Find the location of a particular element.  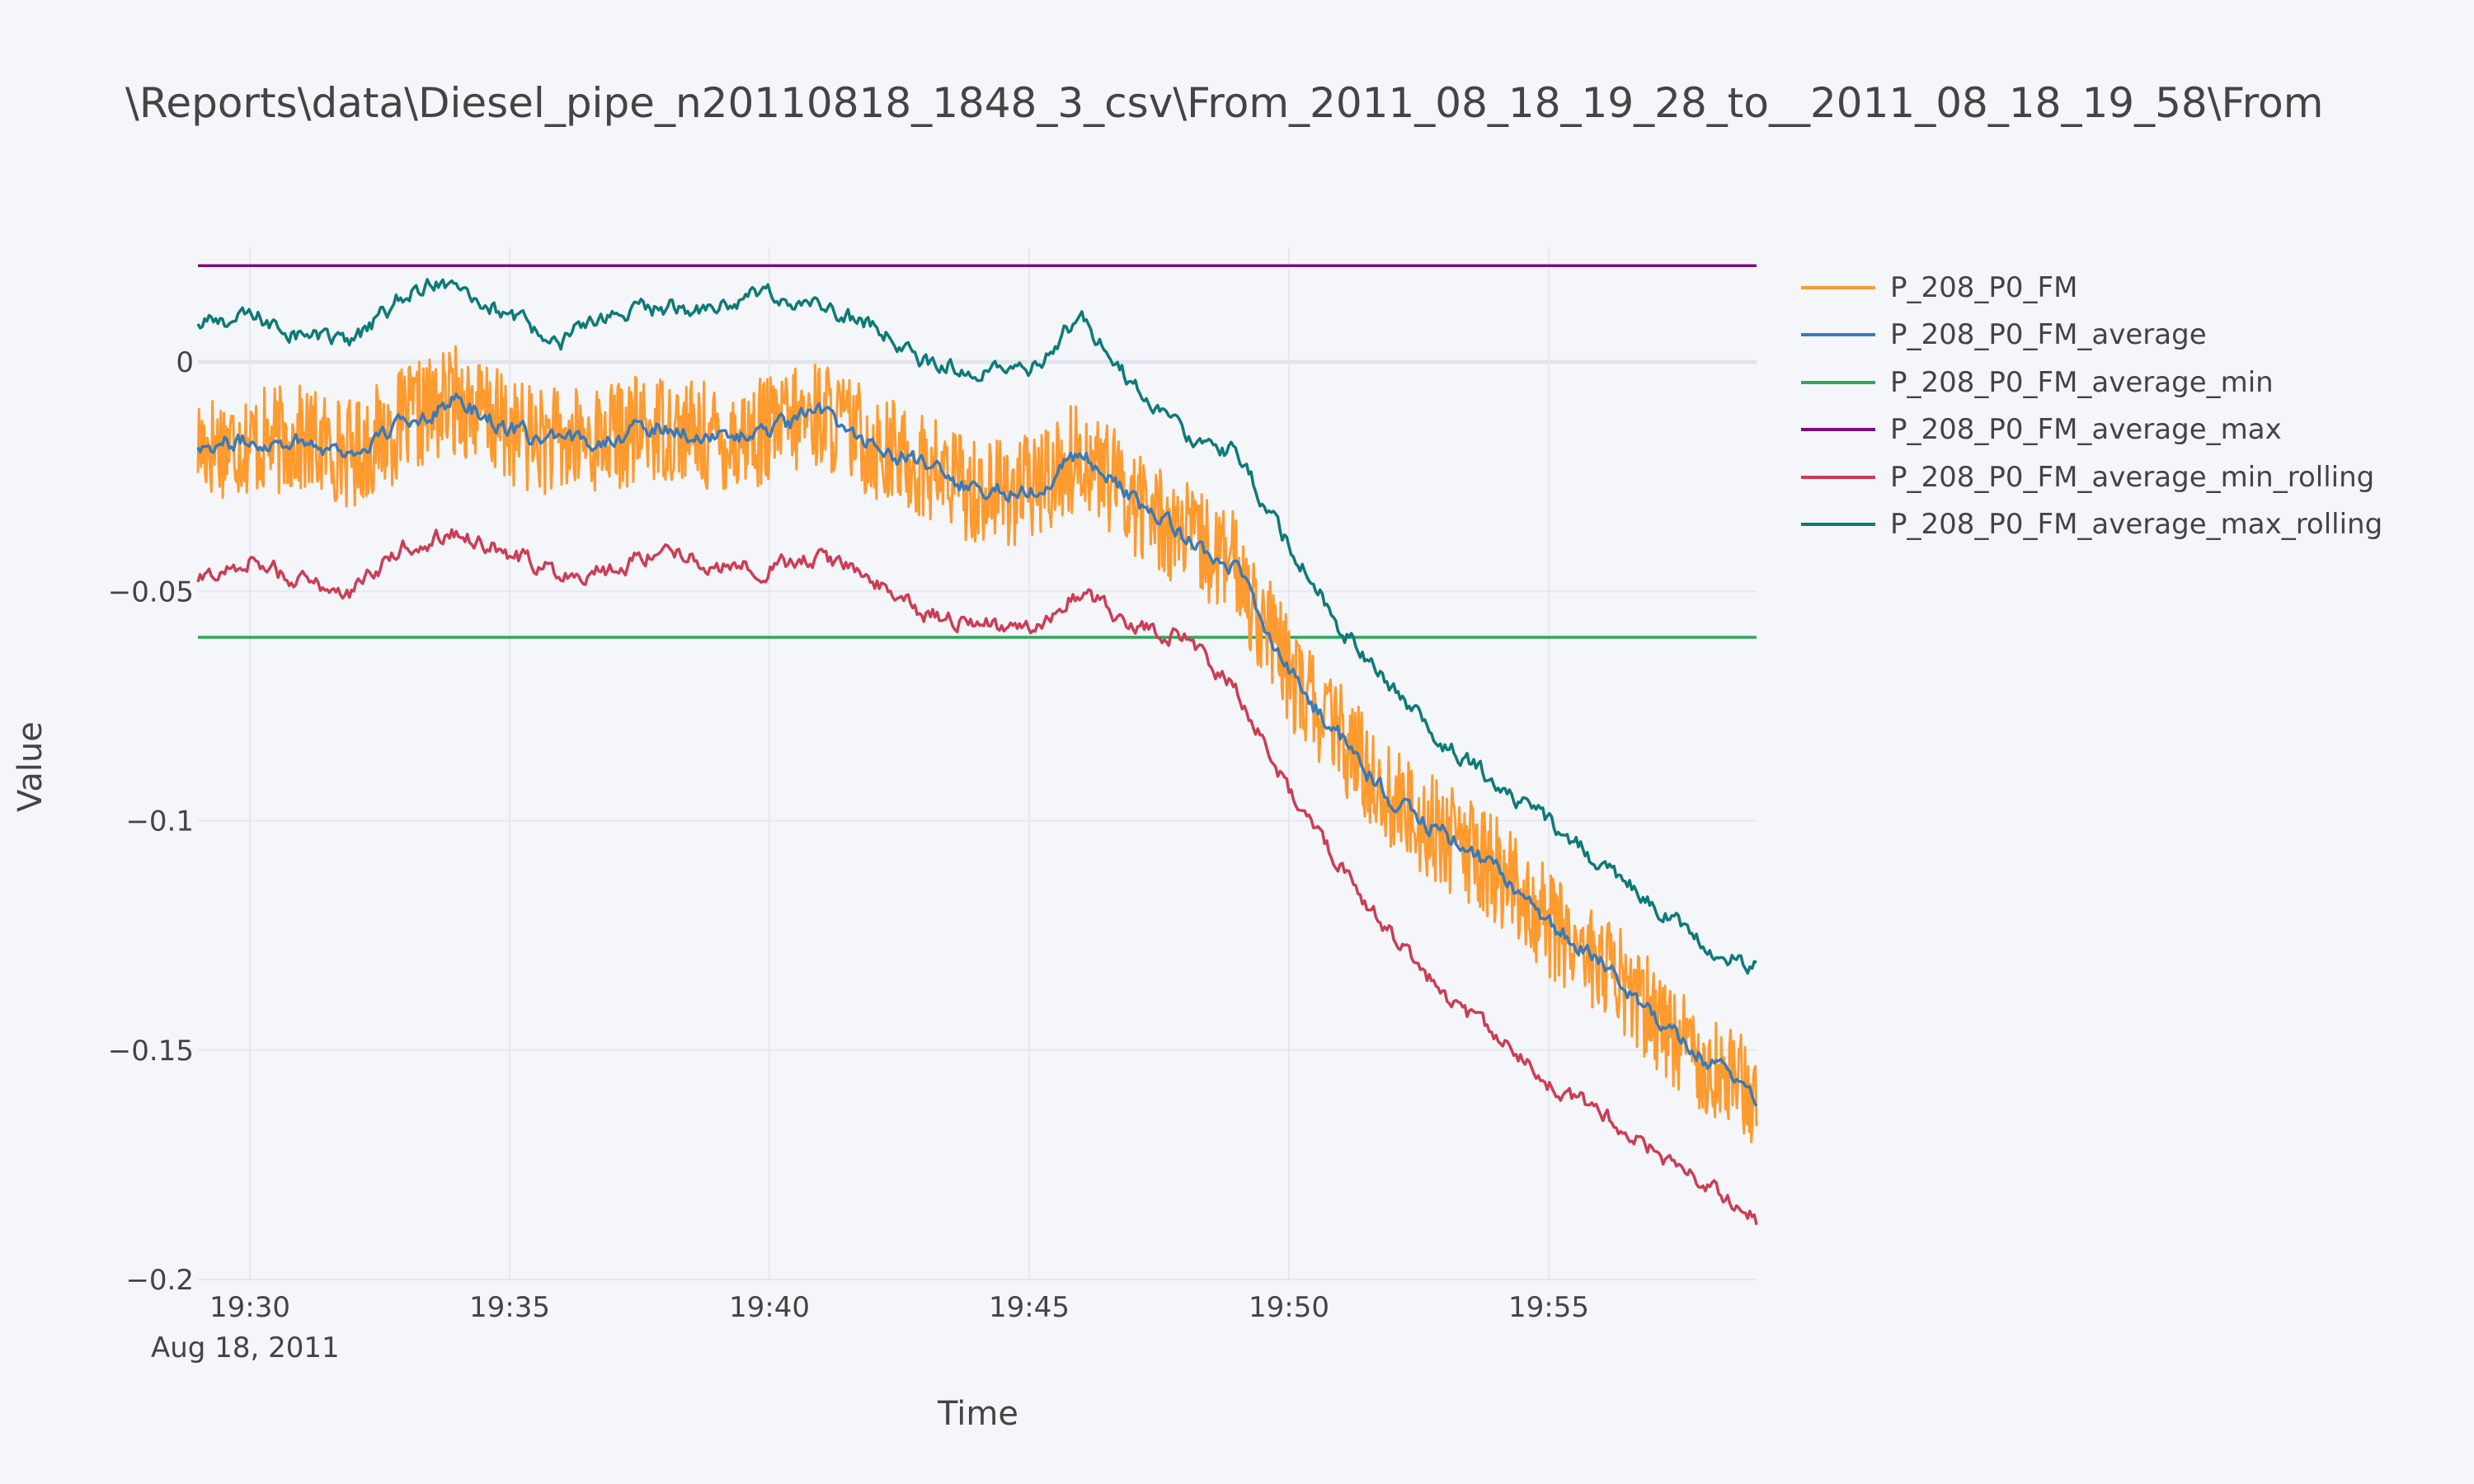

y-axis-label: Value is located at coordinates (30, 766).